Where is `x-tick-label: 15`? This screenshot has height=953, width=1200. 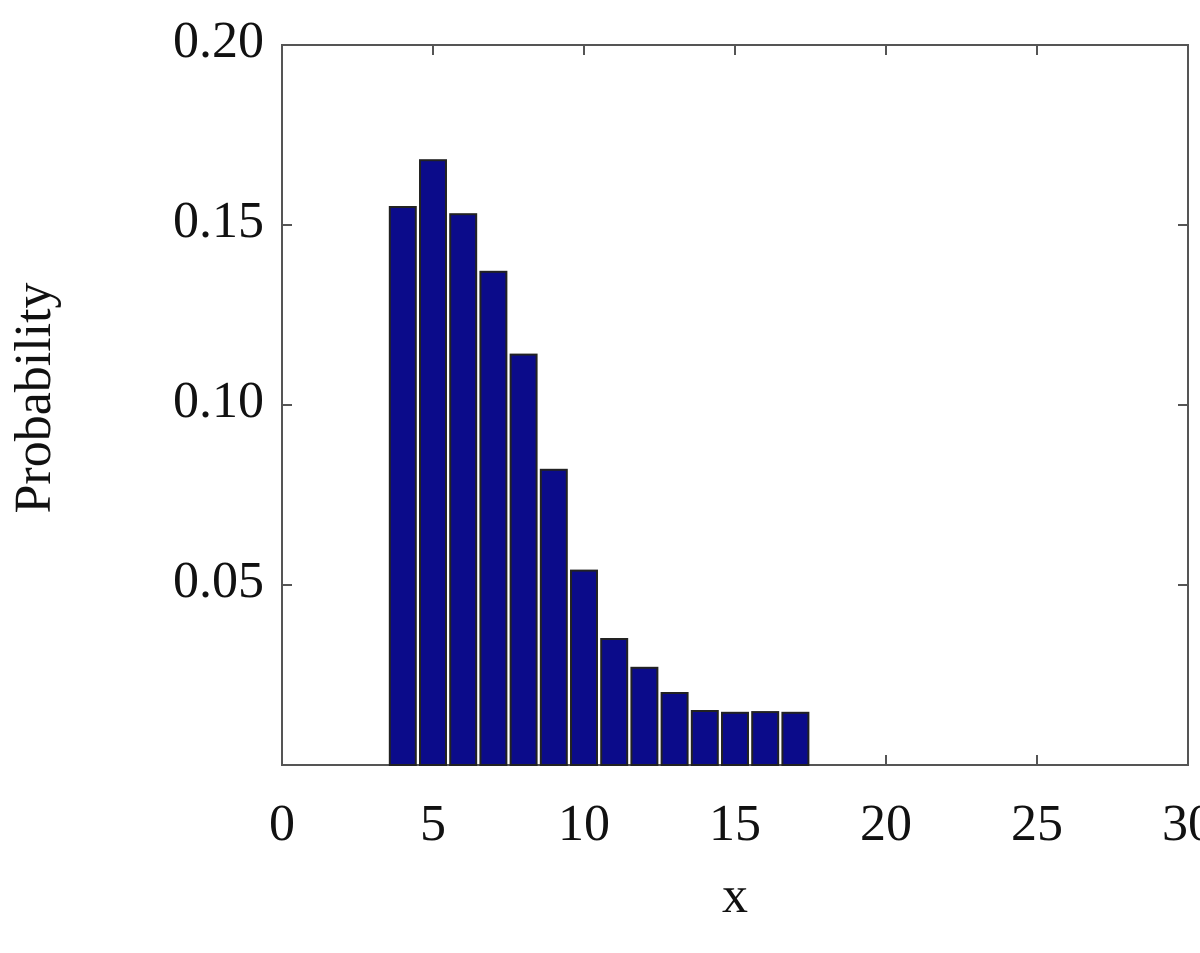
x-tick-label: 15 is located at coordinates (735, 823).